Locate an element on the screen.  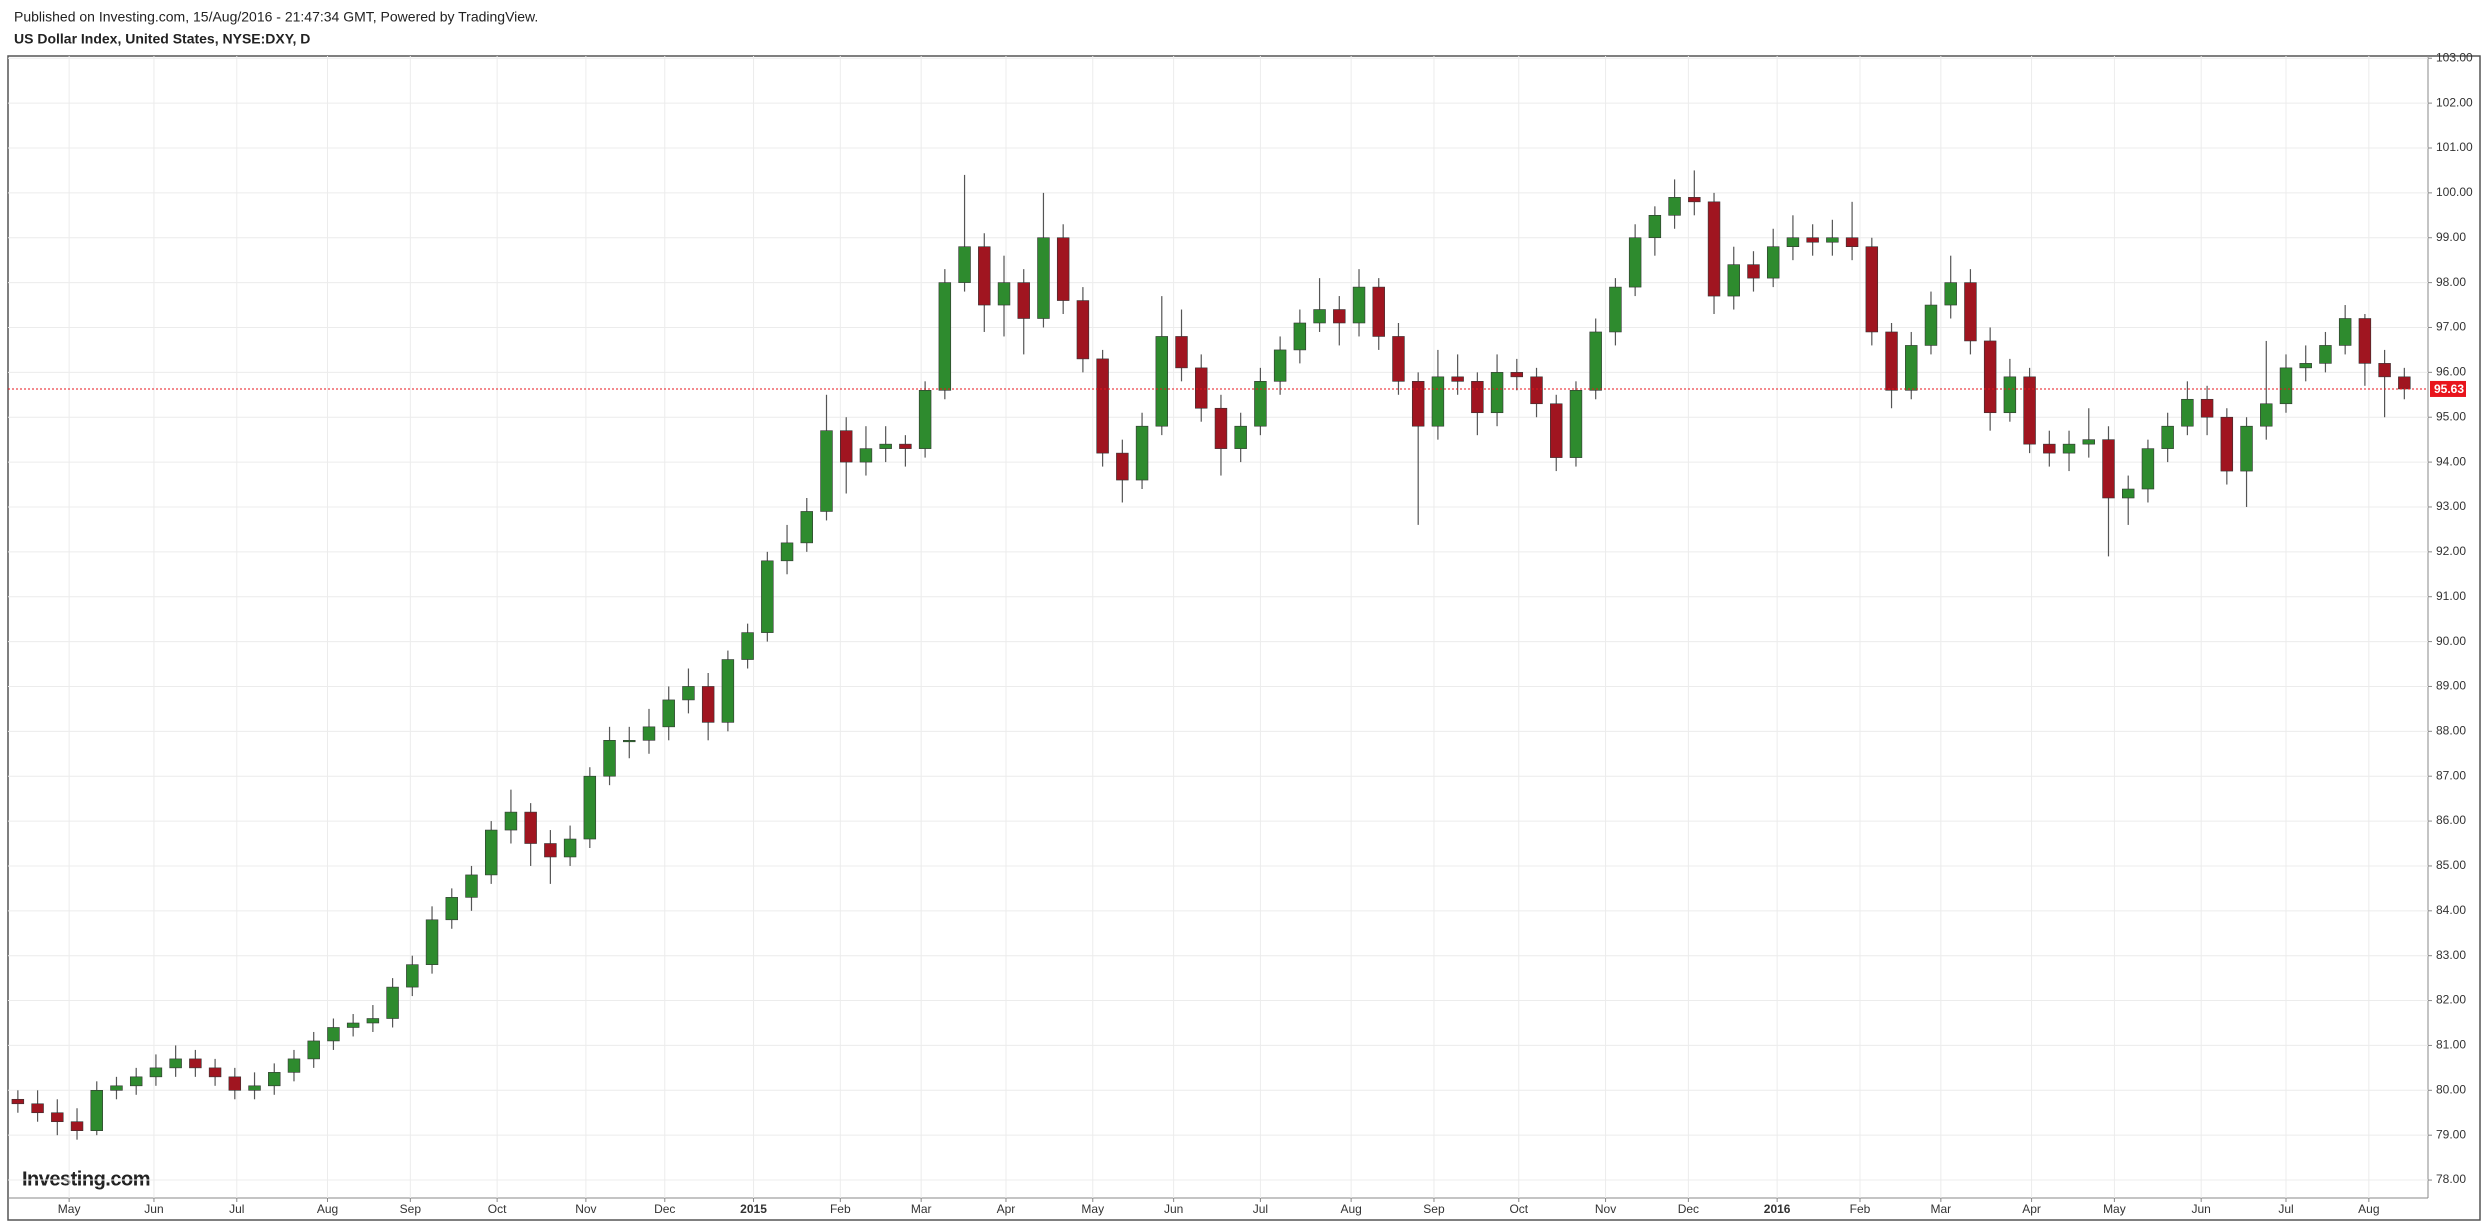
y-tick-label: 99.00 is located at coordinates (2451, 237).